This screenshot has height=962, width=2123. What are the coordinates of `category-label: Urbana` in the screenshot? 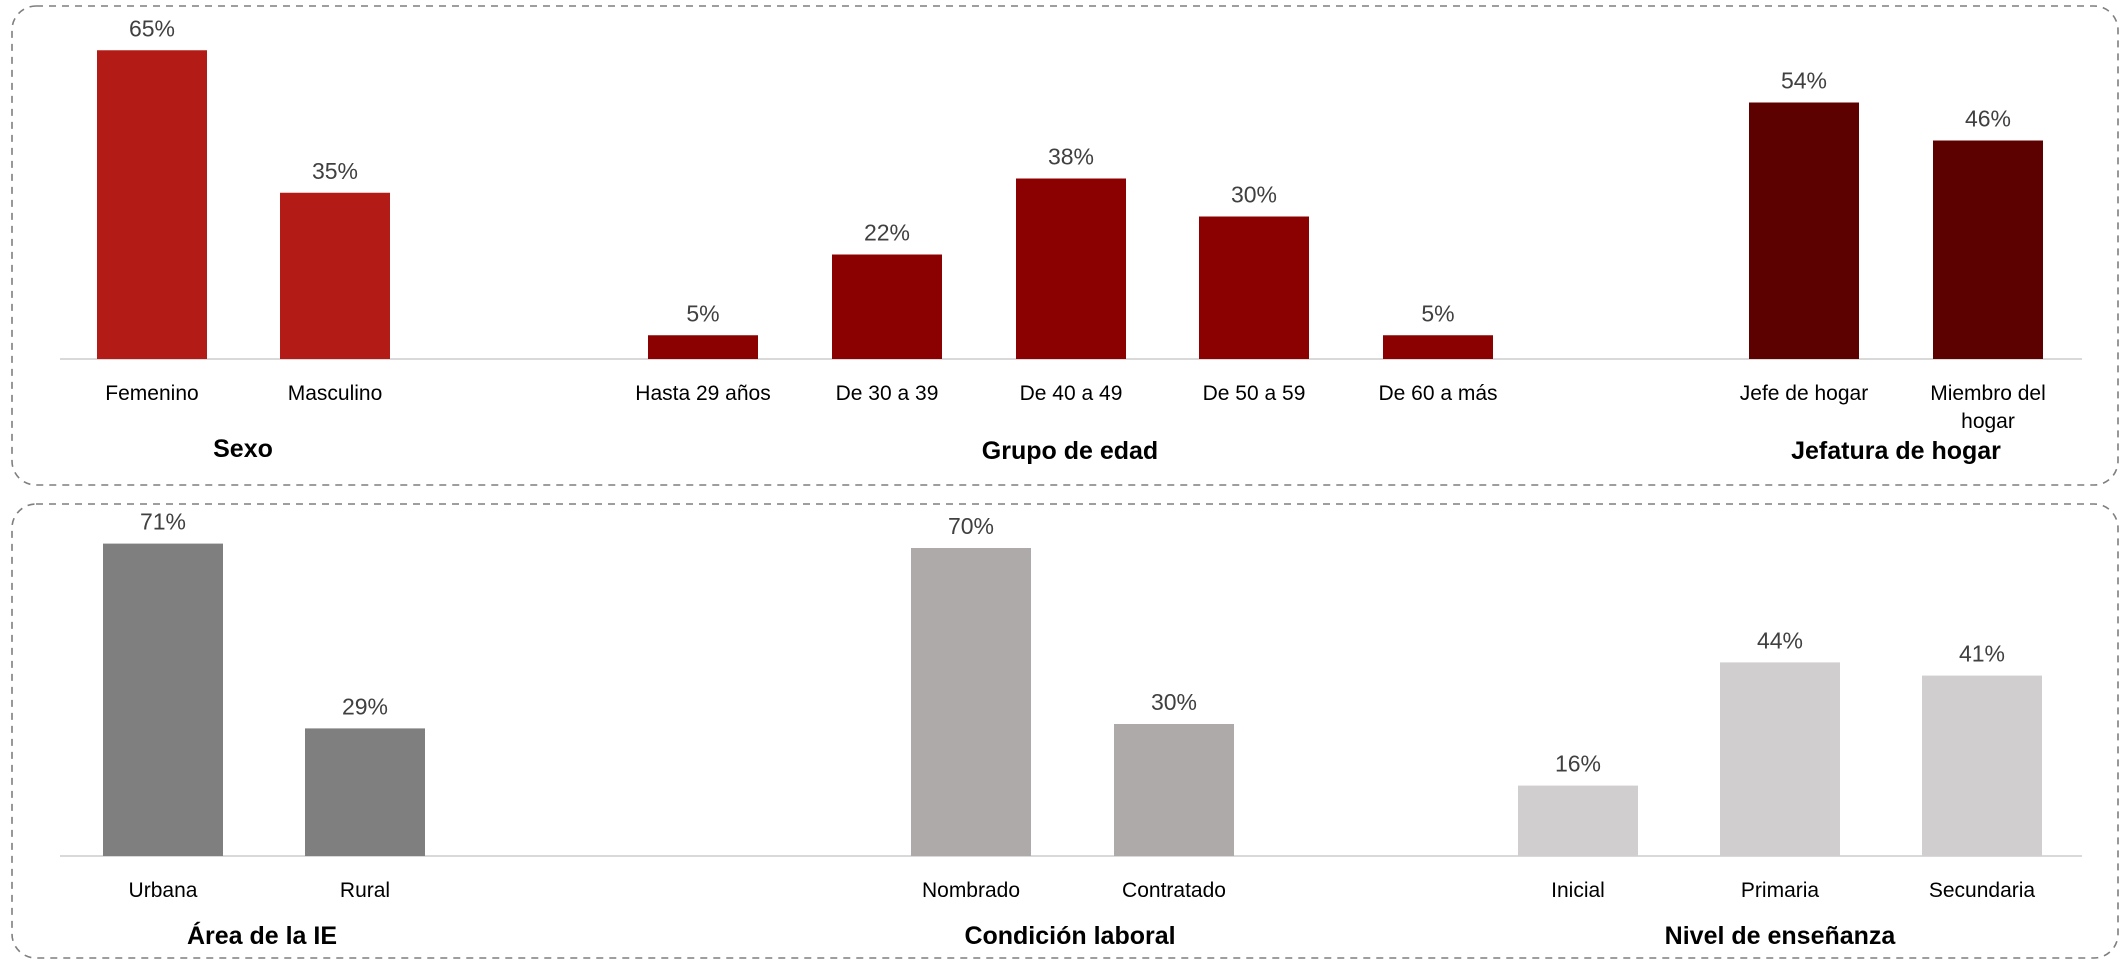 It's located at (163, 890).